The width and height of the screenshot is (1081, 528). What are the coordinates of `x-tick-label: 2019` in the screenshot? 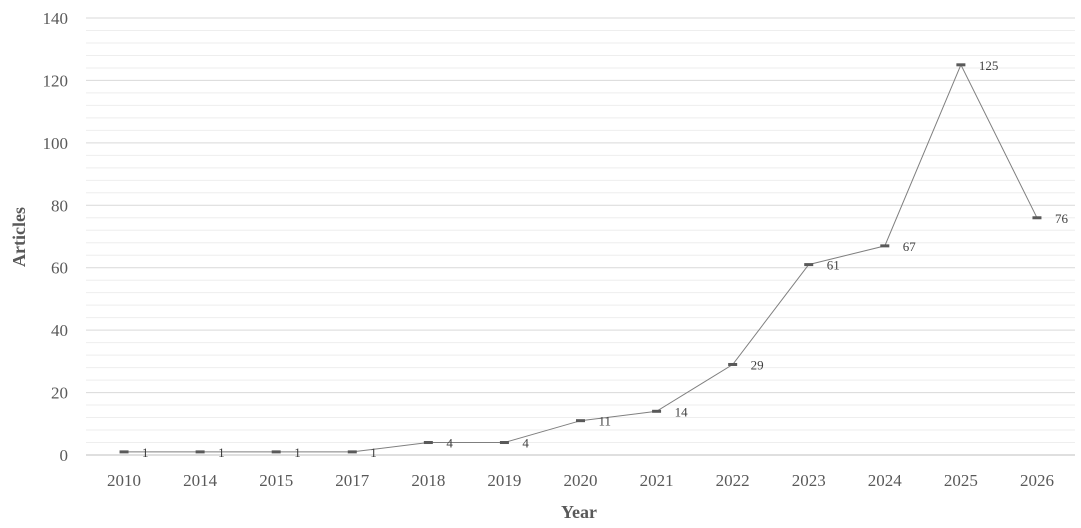 It's located at (504, 480).